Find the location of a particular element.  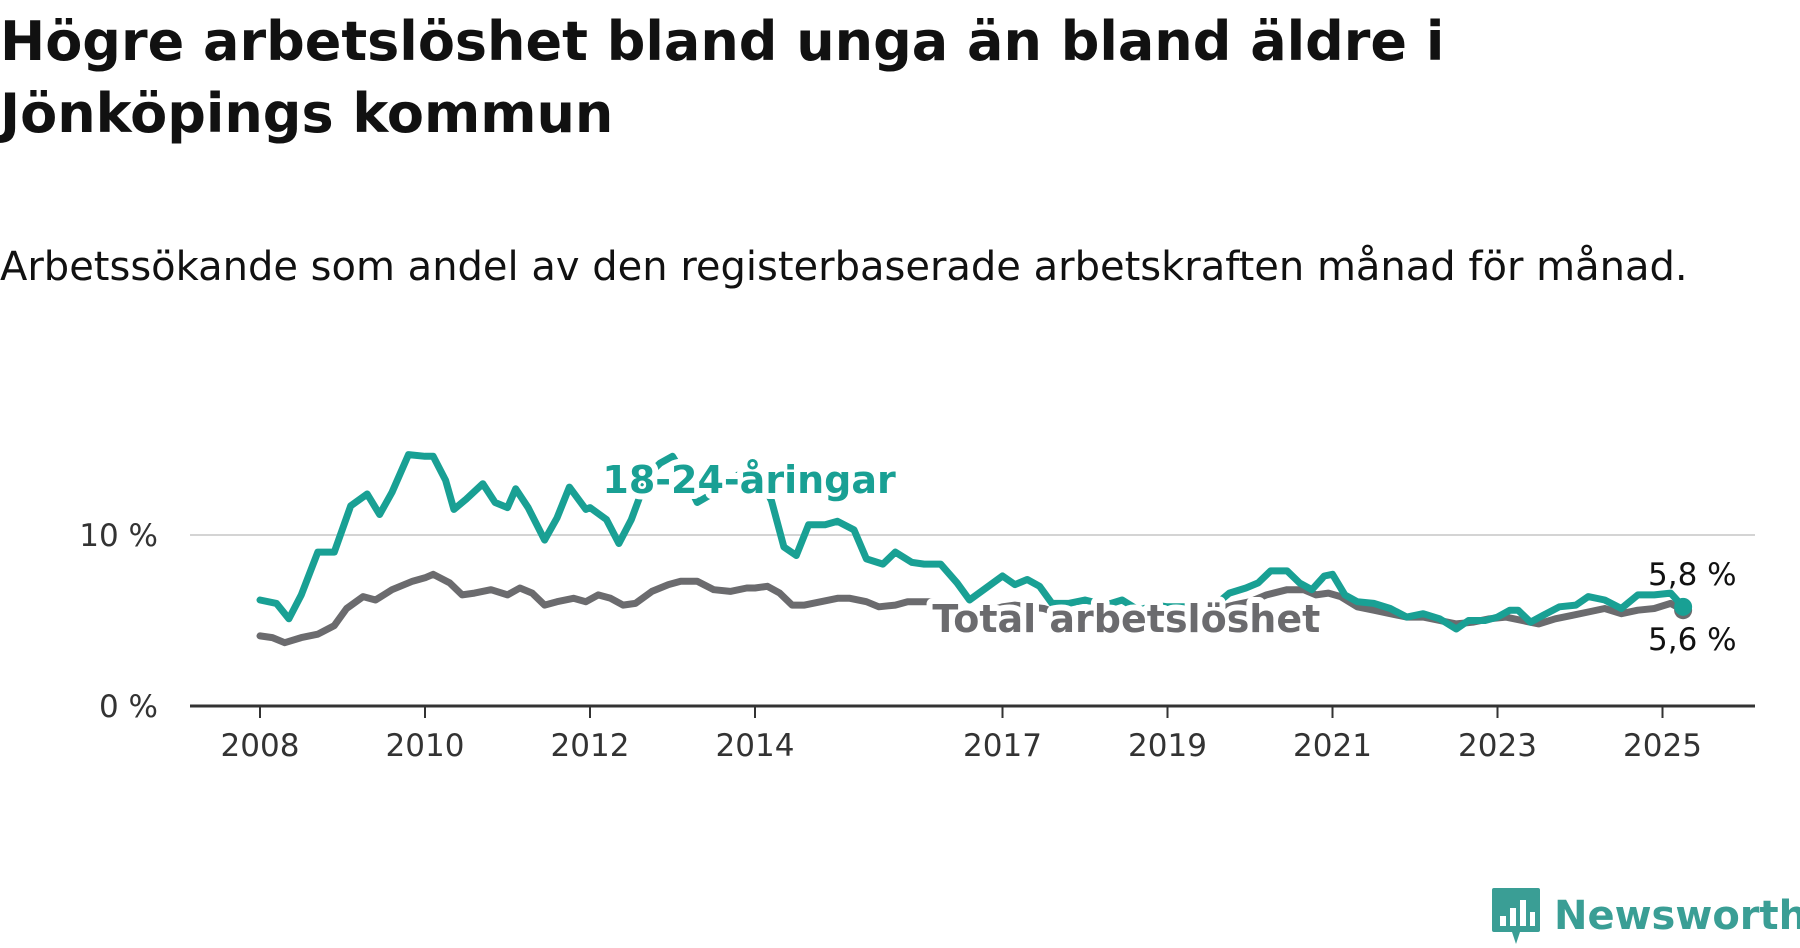

y-tick-label: 10 % is located at coordinates (118, 536).